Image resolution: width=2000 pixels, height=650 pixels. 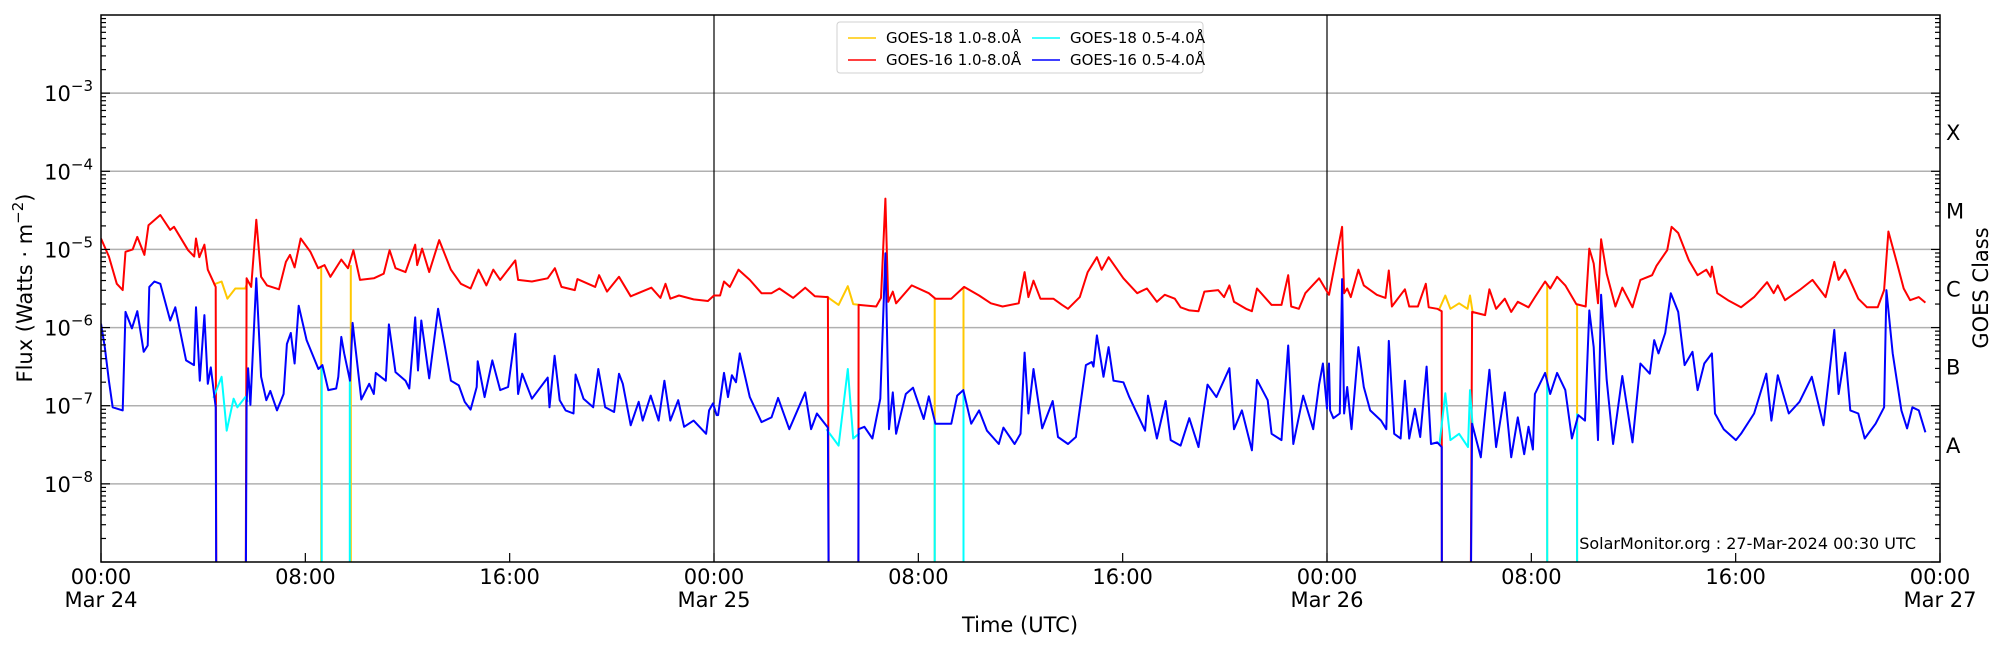 What do you see at coordinates (954, 37) in the screenshot?
I see `legend-label: GOES-18 1.0-8.0Å` at bounding box center [954, 37].